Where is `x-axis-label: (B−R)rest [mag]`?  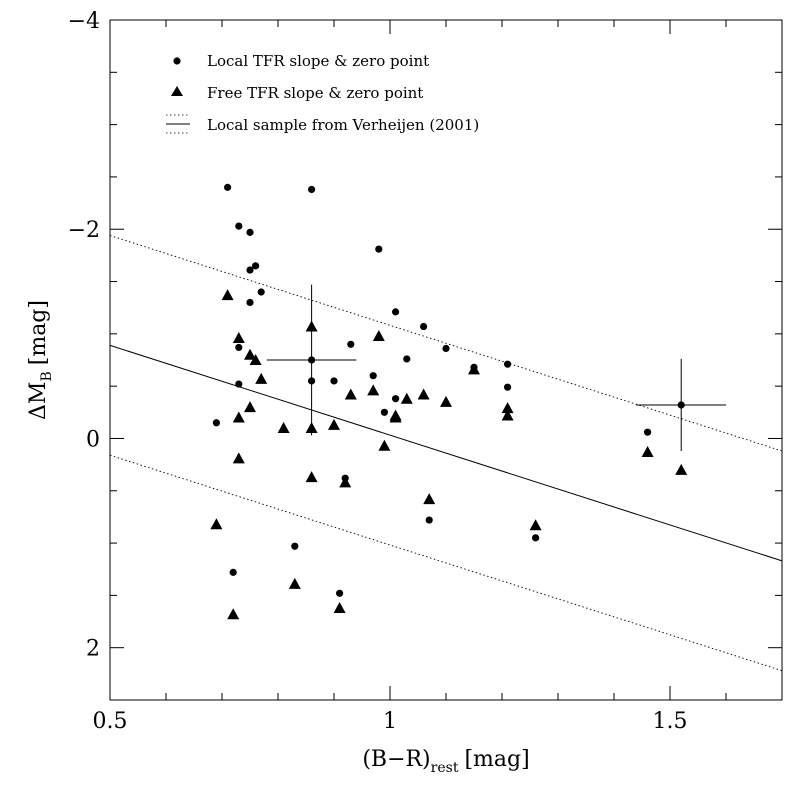 x-axis-label: (B−R)rest [mag] is located at coordinates (445, 761).